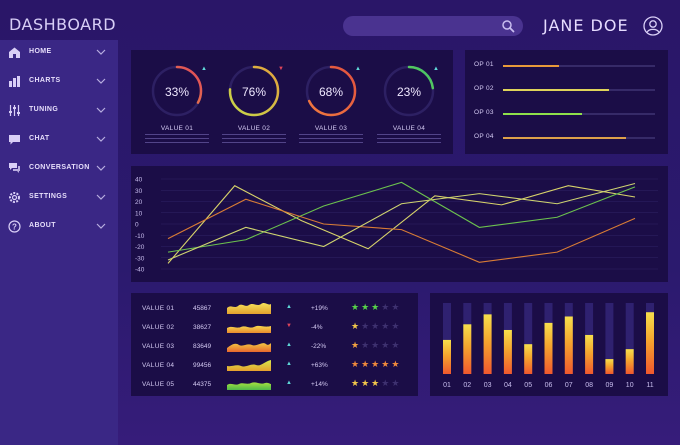 The width and height of the screenshot is (680, 445). Describe the element at coordinates (569, 385) in the screenshot. I see `x-tick-label: 07` at that location.